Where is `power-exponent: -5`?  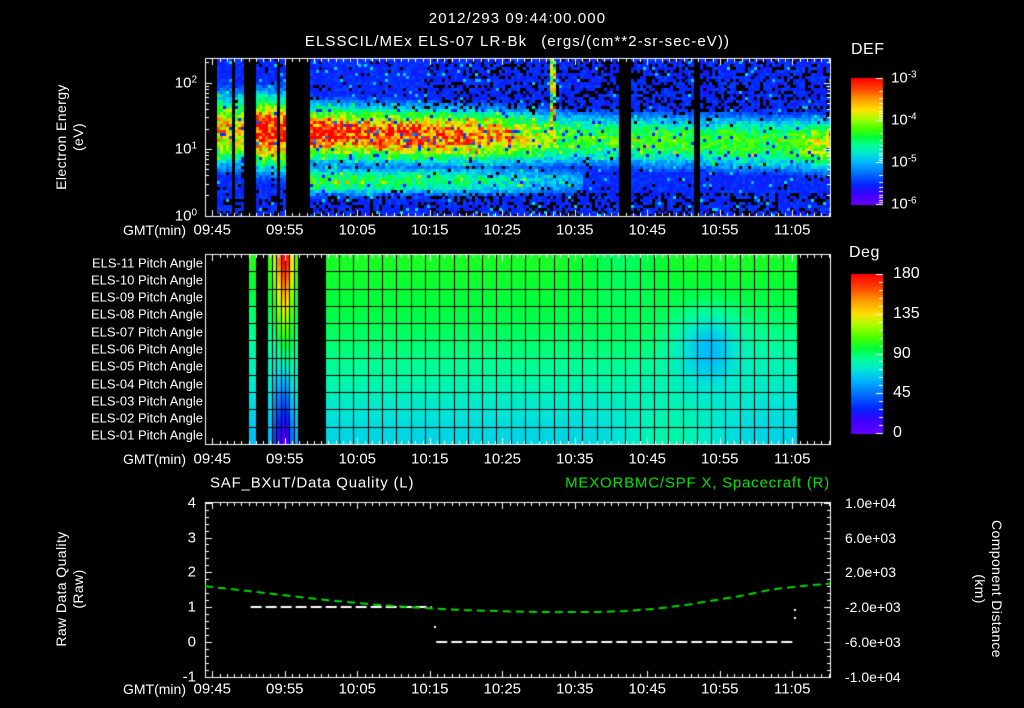
power-exponent: -5 is located at coordinates (912, 159).